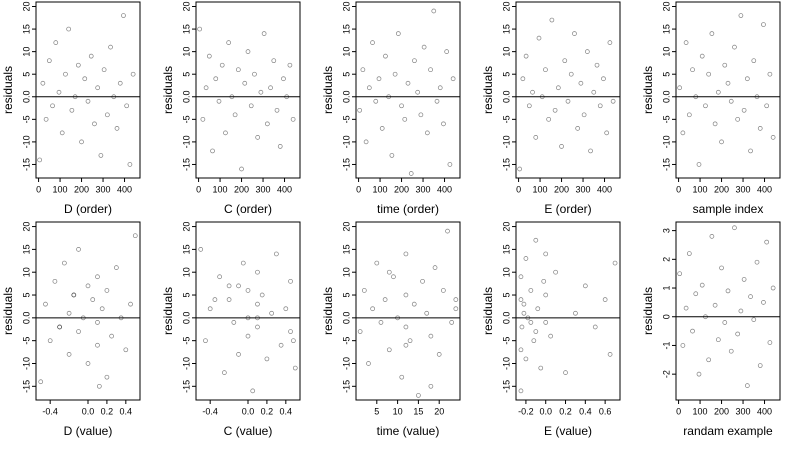 The height and width of the screenshot is (450, 800). I want to click on x-axis-label: E (value), so click(568, 431).